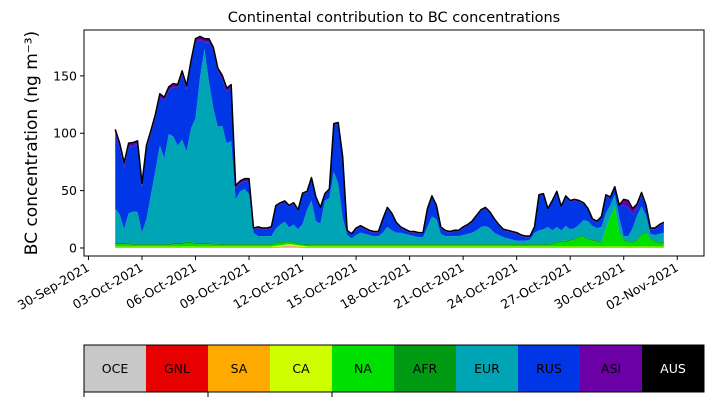  I want to click on legend-swatch-oce, so click(115, 368).